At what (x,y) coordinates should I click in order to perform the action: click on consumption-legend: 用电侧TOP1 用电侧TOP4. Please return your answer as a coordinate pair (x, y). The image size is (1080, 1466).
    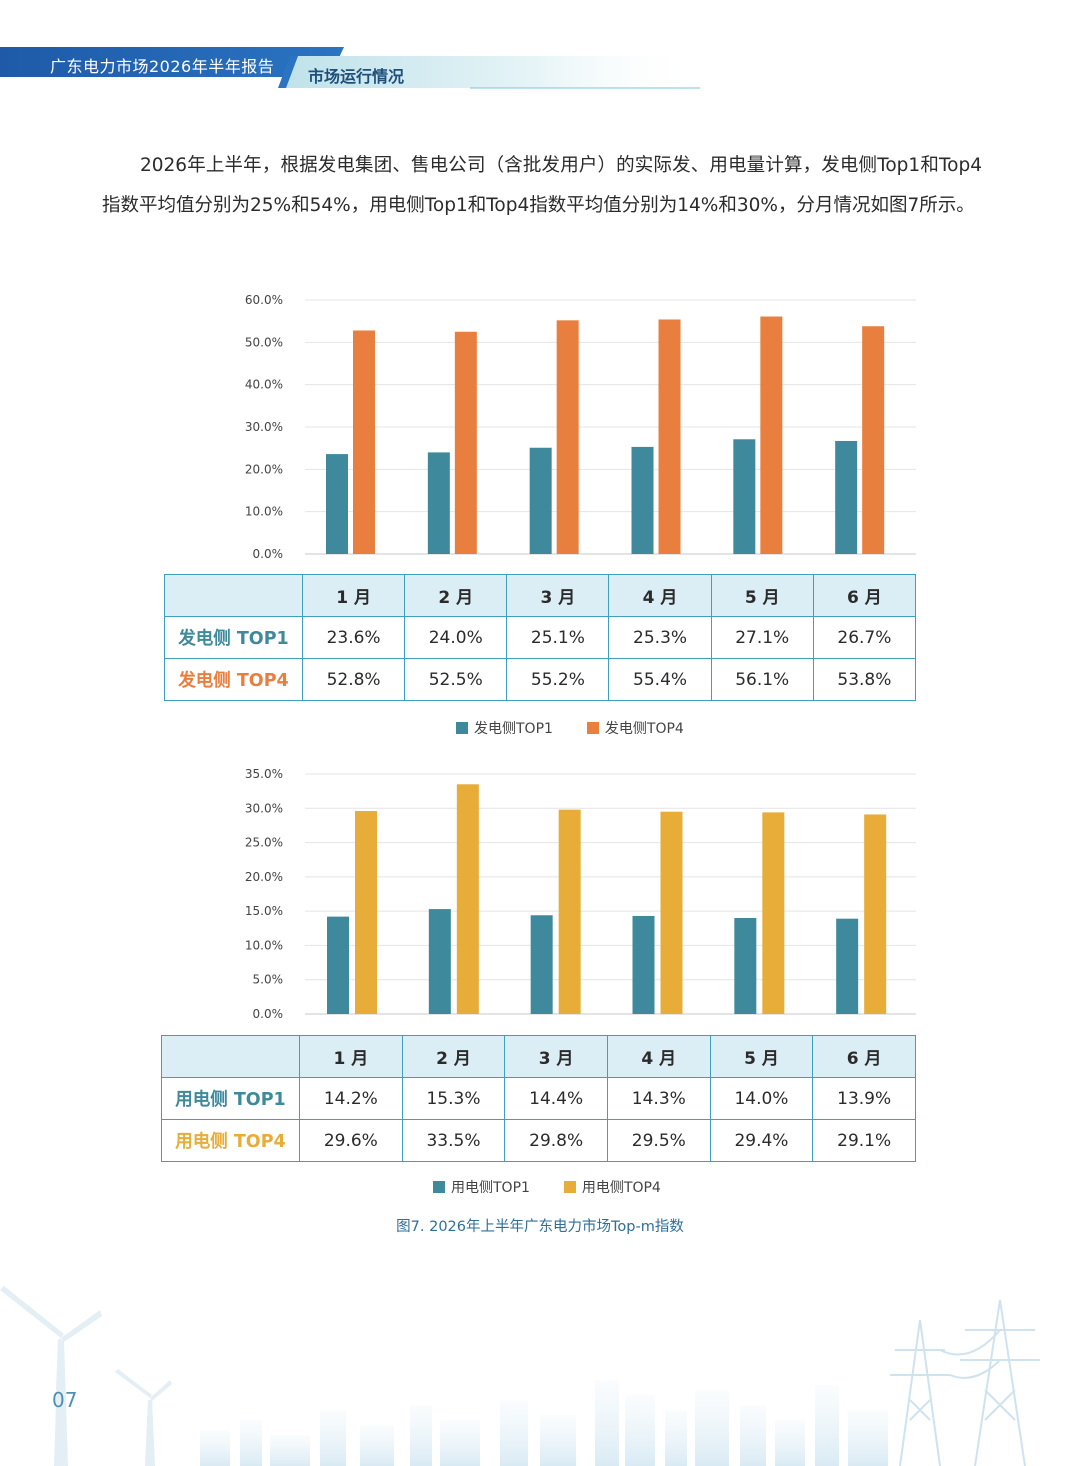
    Looking at the image, I should click on (547, 1187).